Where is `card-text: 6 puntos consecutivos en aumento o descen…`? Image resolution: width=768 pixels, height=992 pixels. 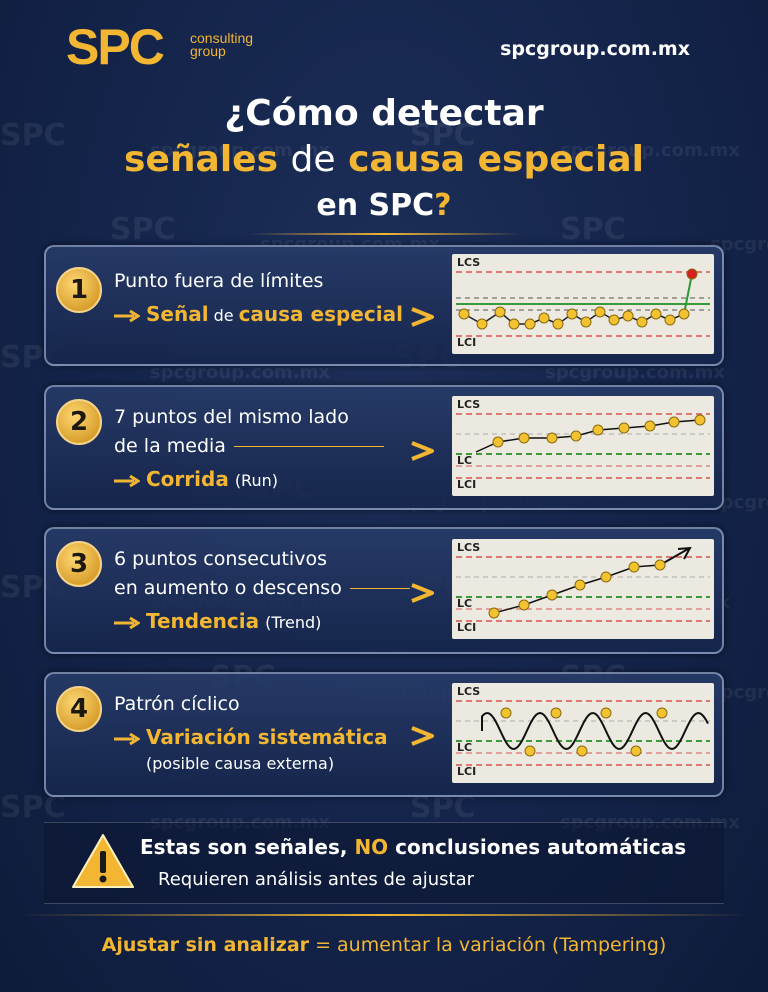 card-text: 6 puntos consecutivos en aumento o descen… is located at coordinates (262, 591).